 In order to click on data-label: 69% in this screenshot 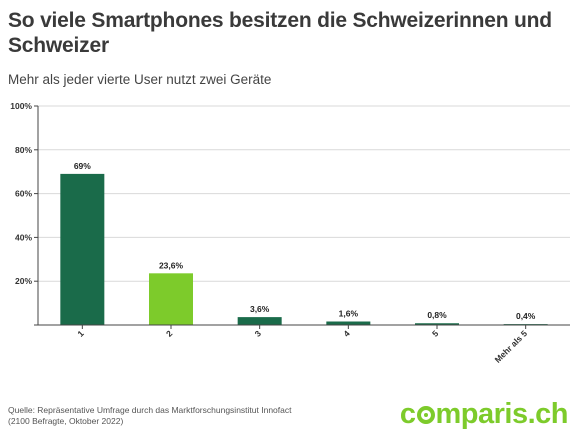, I will do `click(82, 166)`.